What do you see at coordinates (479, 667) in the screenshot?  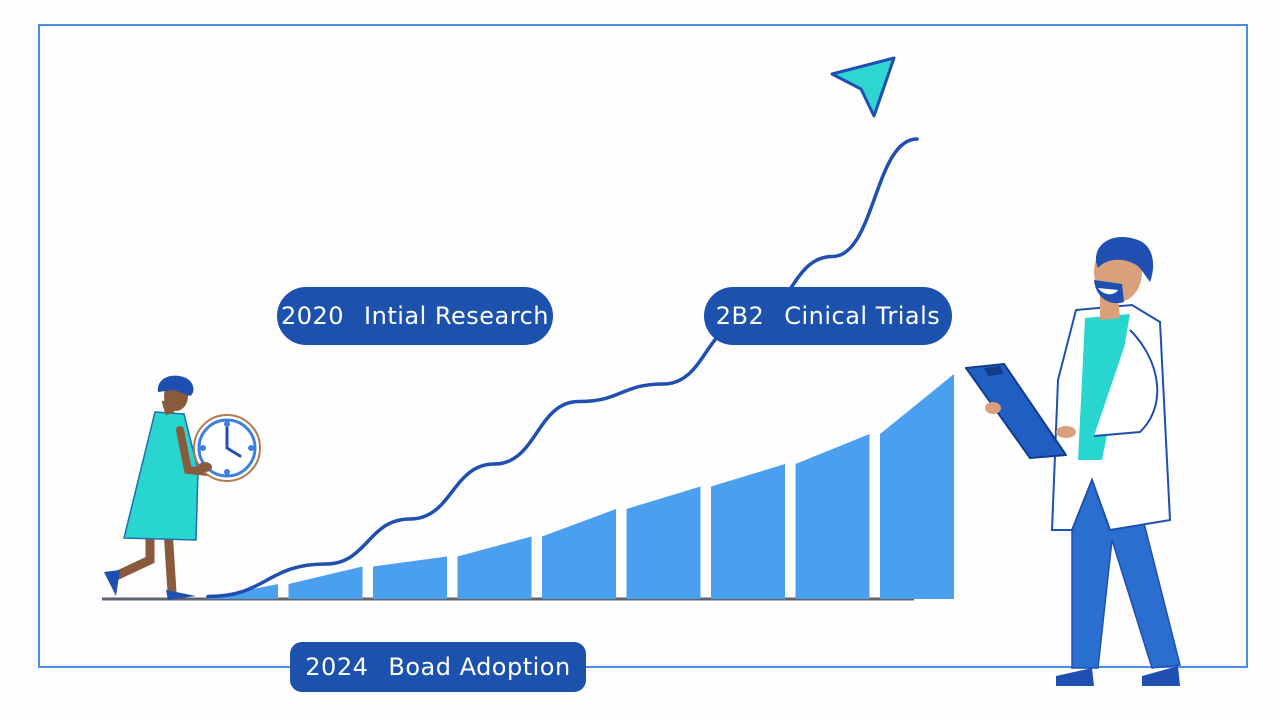 I see `milestone-label: Boad Adoption` at bounding box center [479, 667].